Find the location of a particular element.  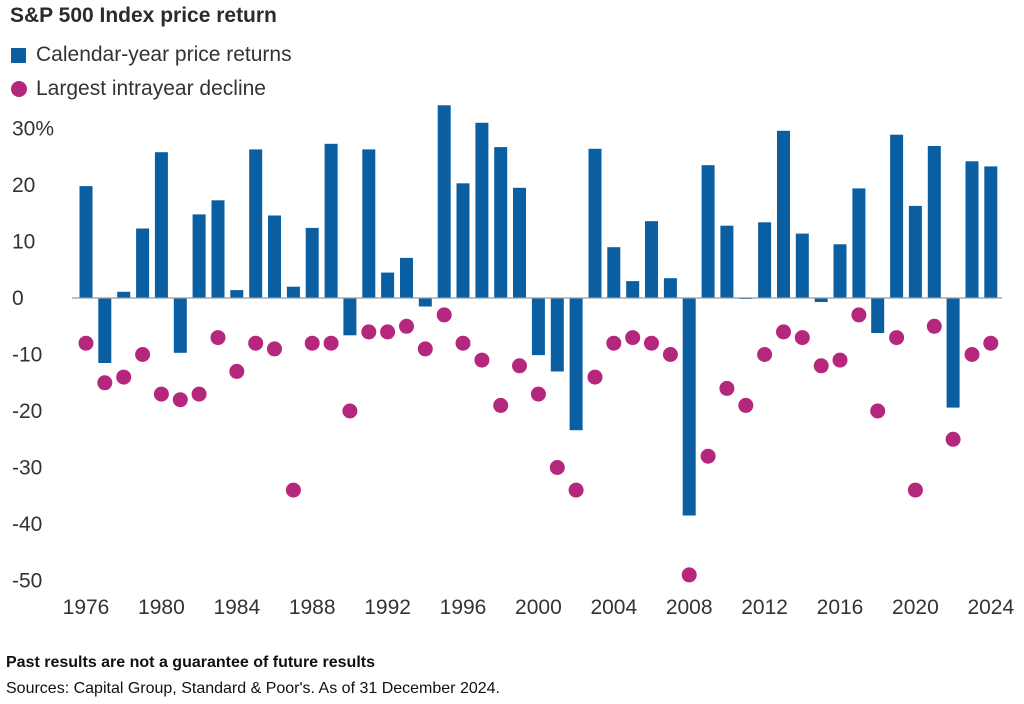

x-tick-label: 1988 is located at coordinates (312, 607).